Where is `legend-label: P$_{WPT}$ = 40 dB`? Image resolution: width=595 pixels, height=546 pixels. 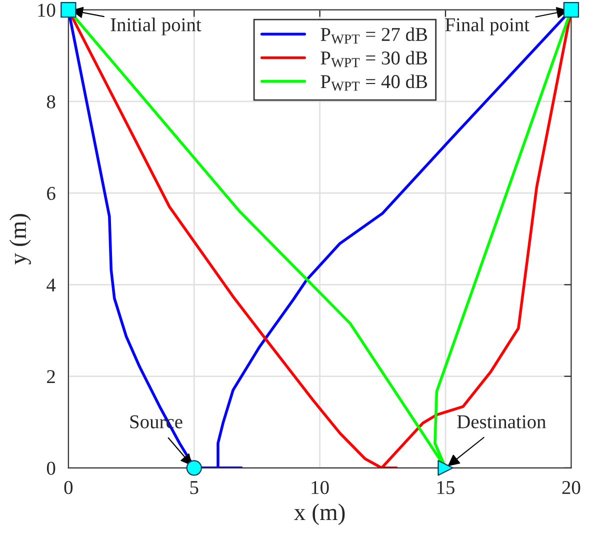
legend-label: P$_{WPT}$ = 40 dB is located at coordinates (374, 82).